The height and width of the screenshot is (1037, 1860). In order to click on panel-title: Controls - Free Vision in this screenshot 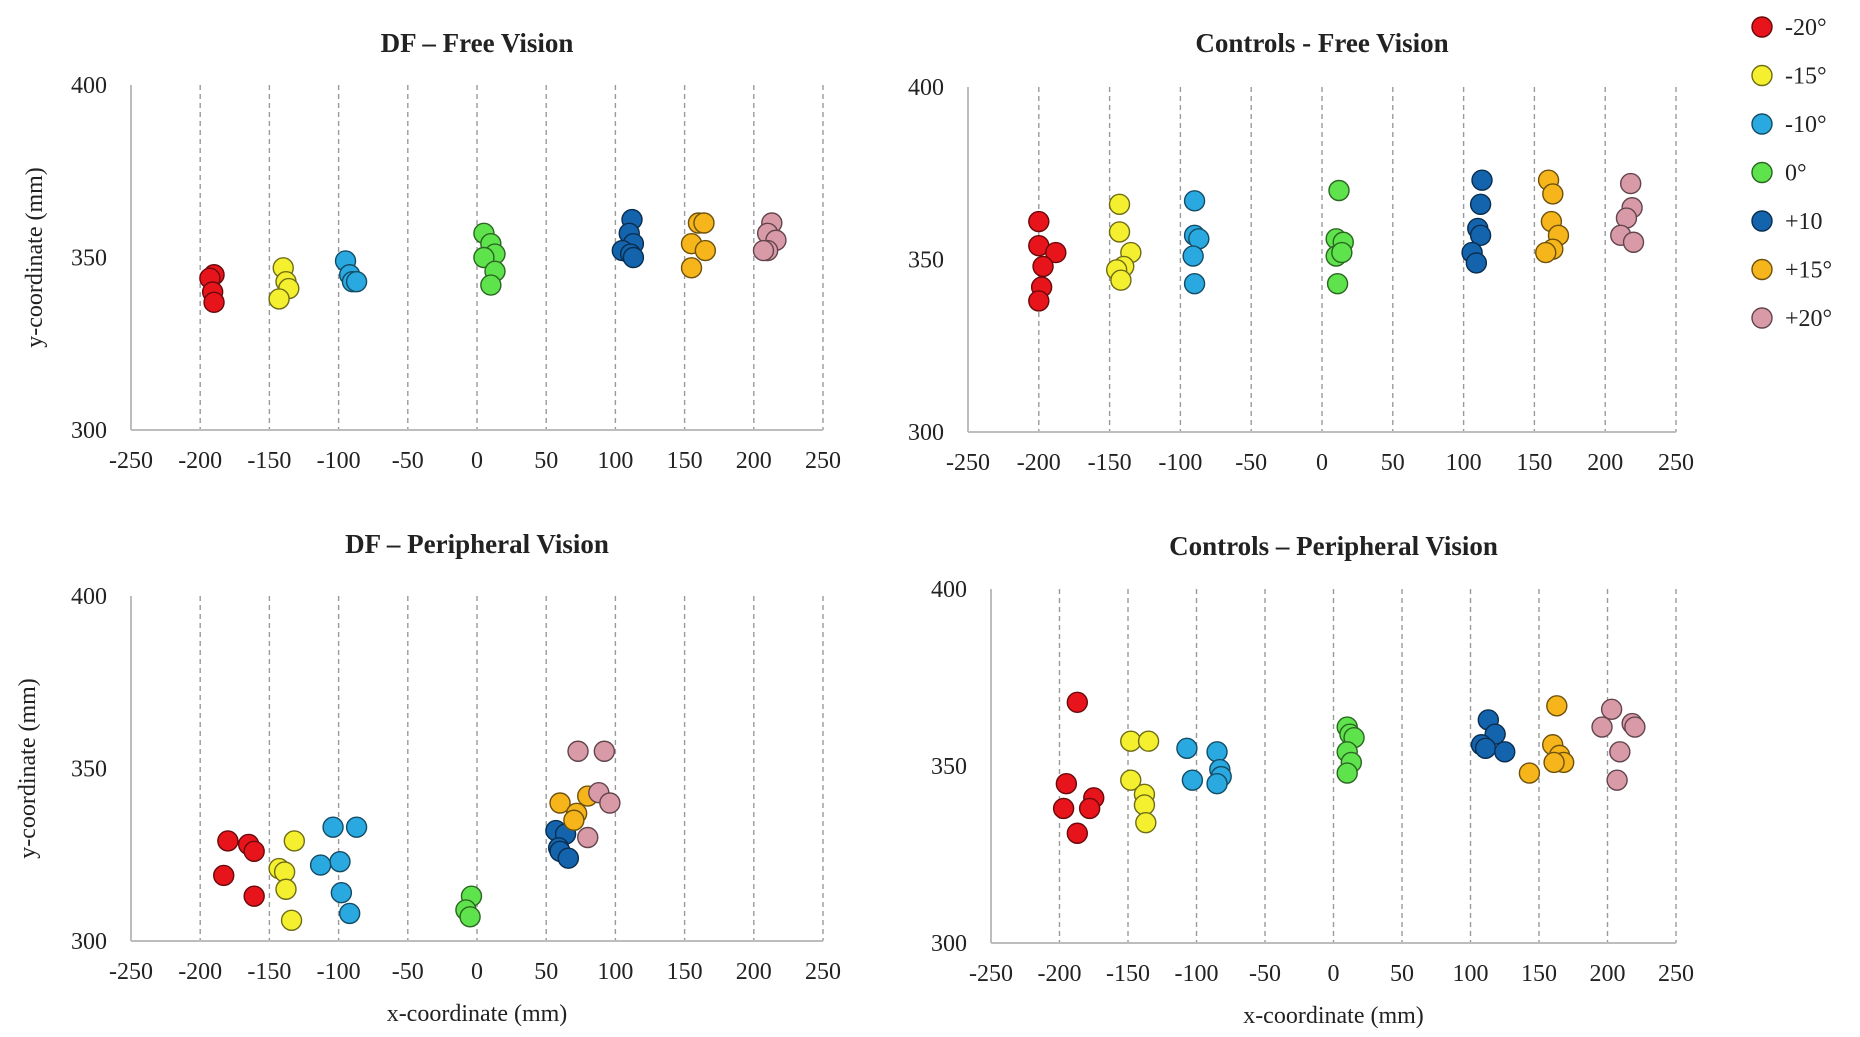, I will do `click(1321, 43)`.